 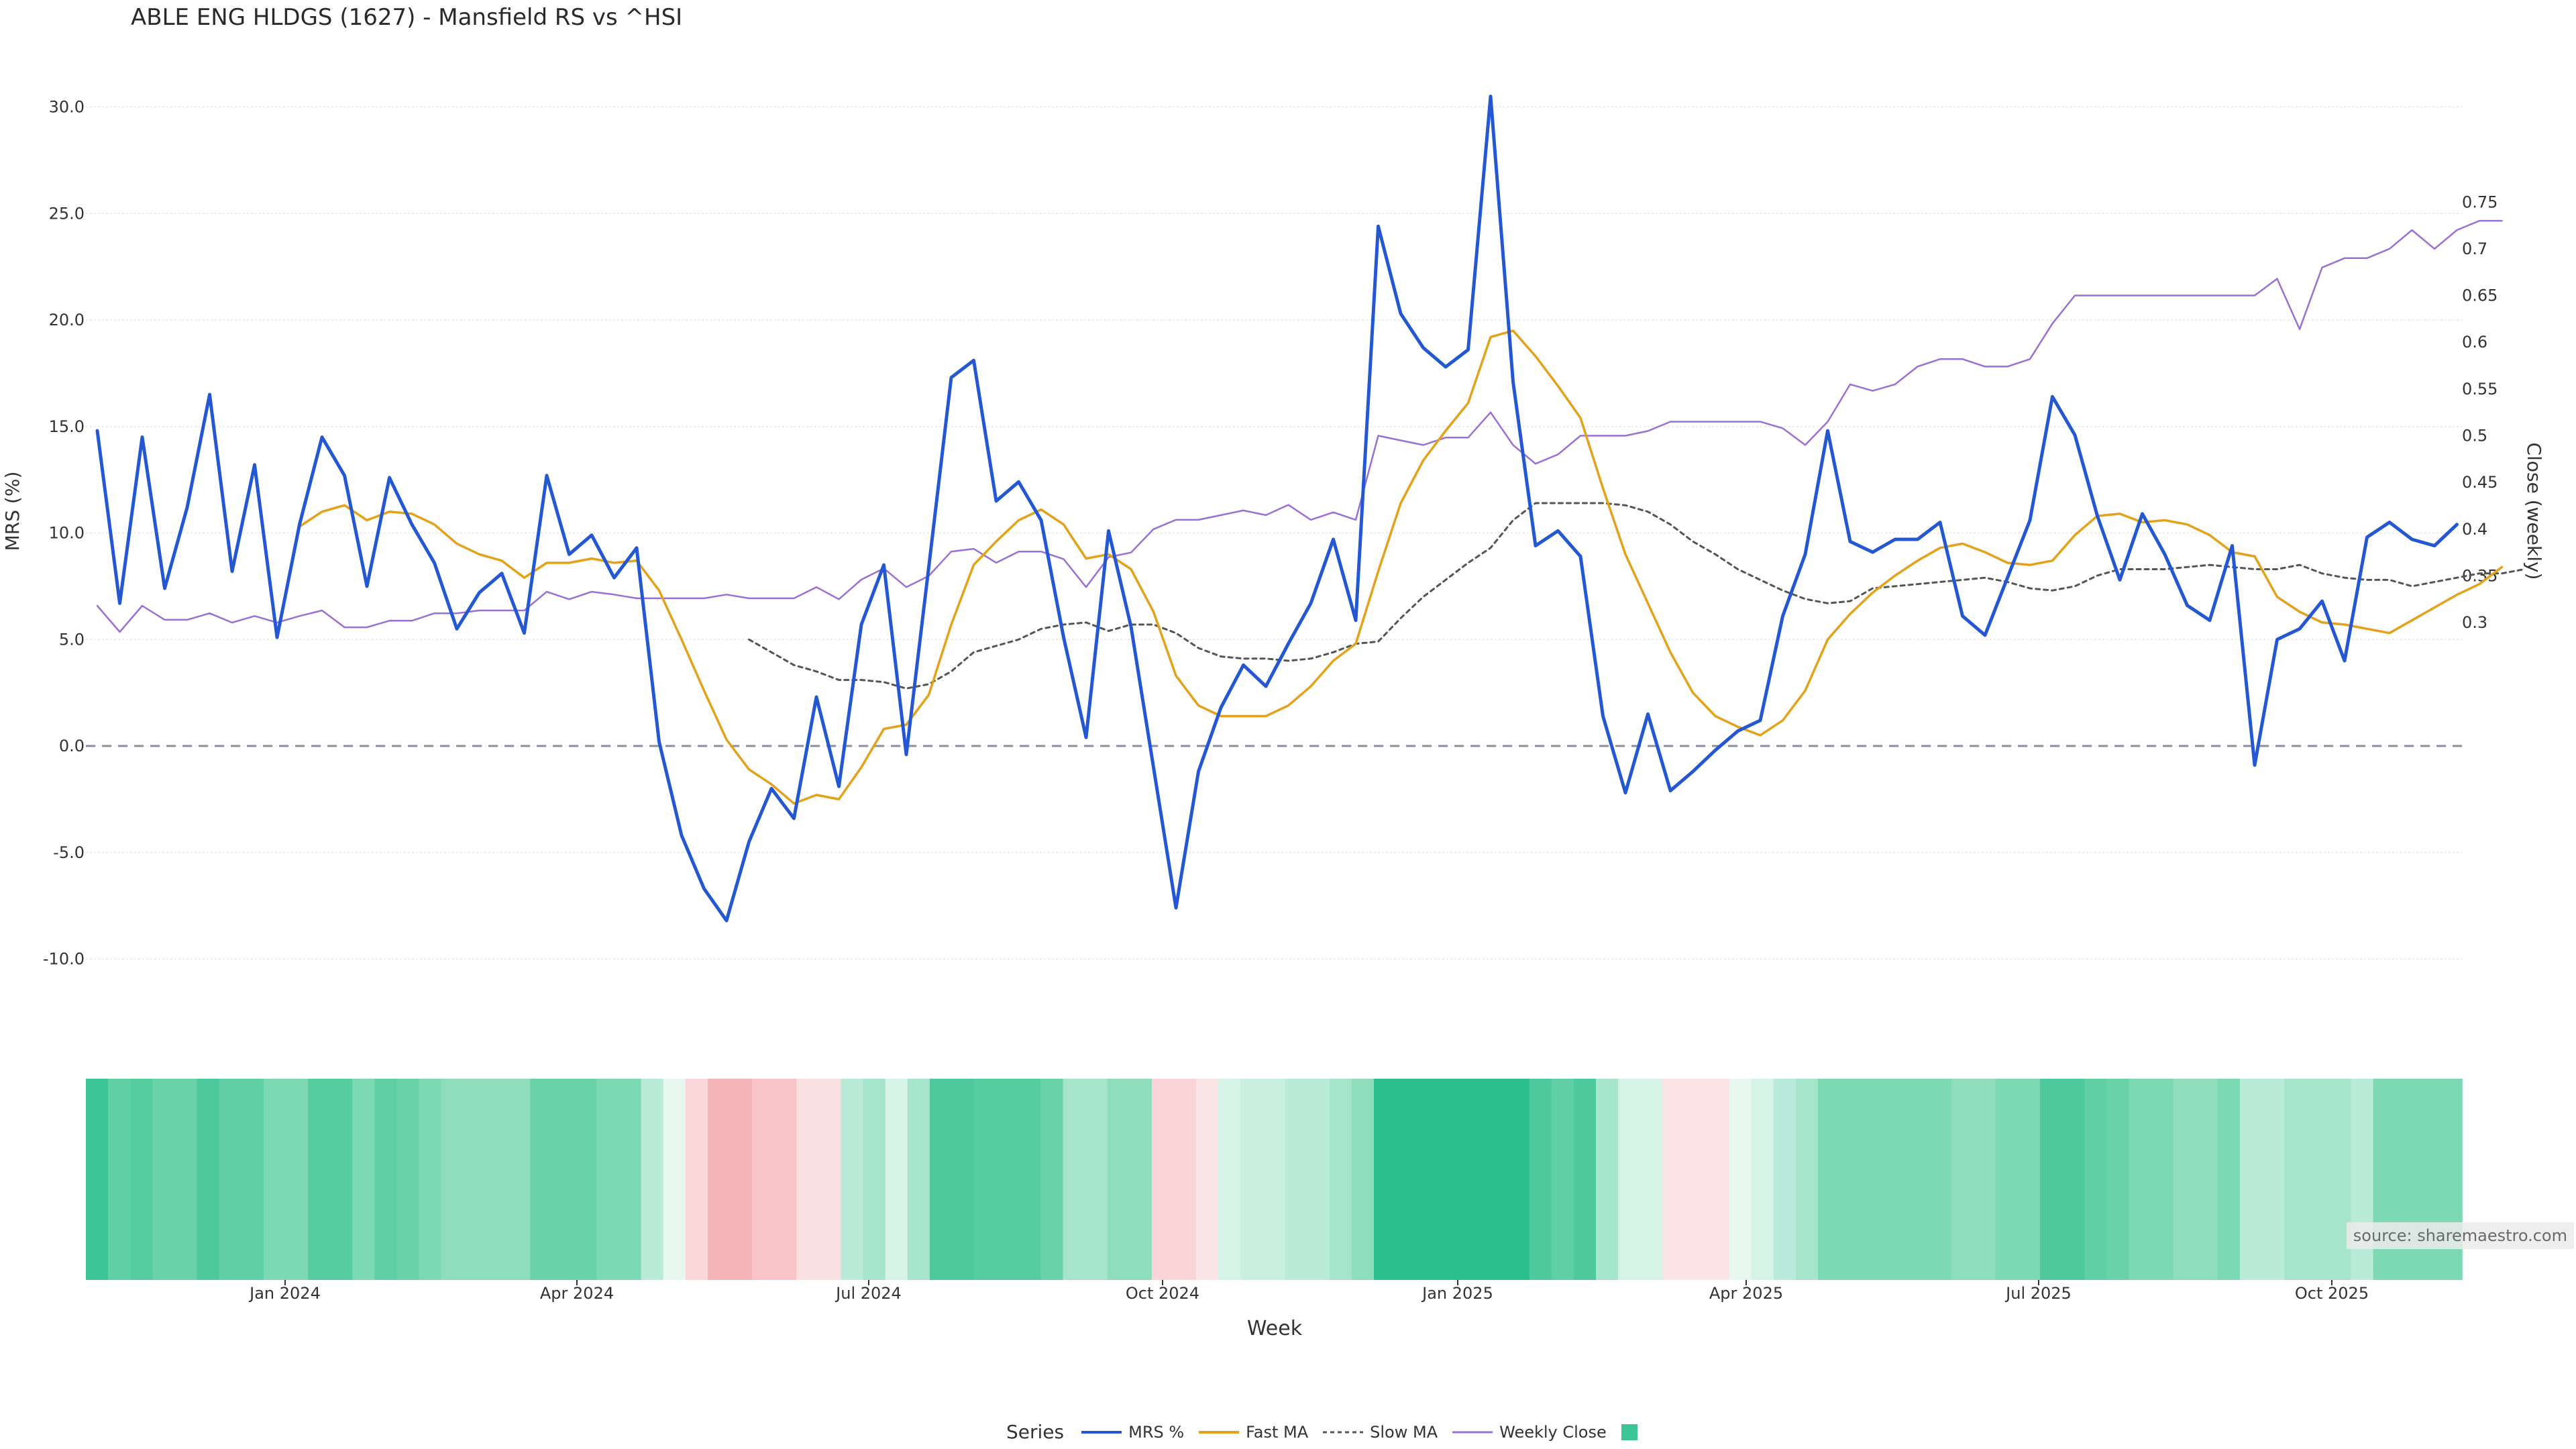 I want to click on left-tick-label: -10.0, so click(x=64, y=959).